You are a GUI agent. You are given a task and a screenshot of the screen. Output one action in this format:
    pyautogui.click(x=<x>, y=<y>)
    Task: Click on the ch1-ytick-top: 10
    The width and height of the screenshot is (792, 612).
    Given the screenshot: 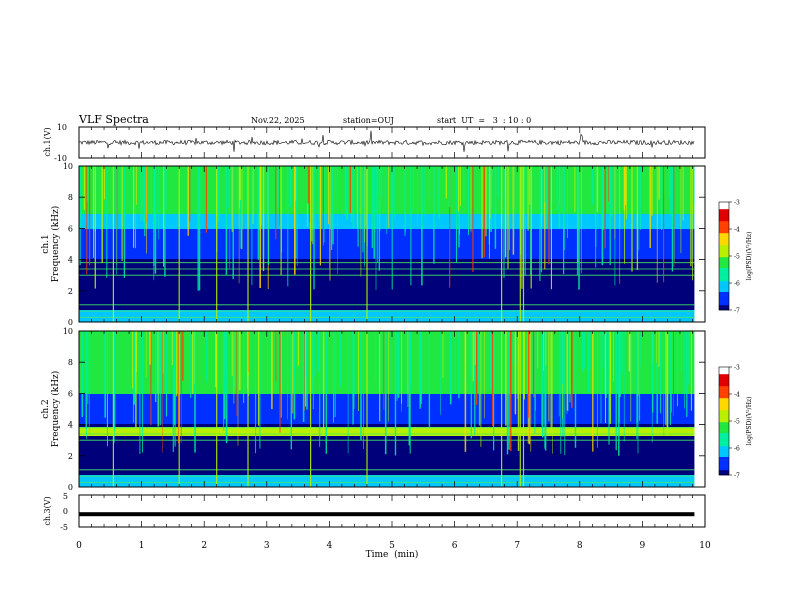 What is the action you would take?
    pyautogui.click(x=62, y=127)
    